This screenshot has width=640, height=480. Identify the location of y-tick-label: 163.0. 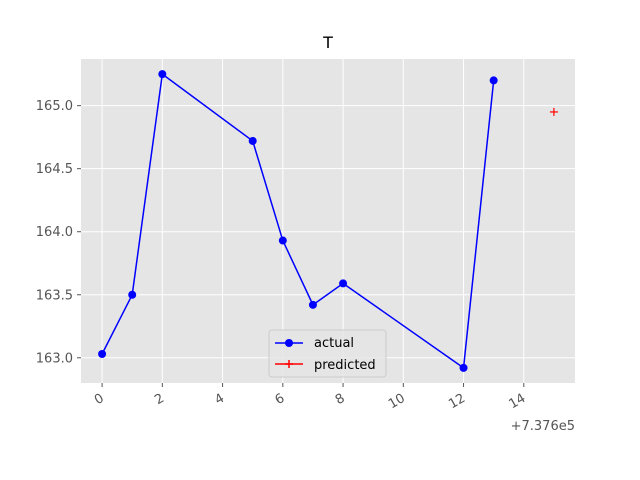
(54, 358).